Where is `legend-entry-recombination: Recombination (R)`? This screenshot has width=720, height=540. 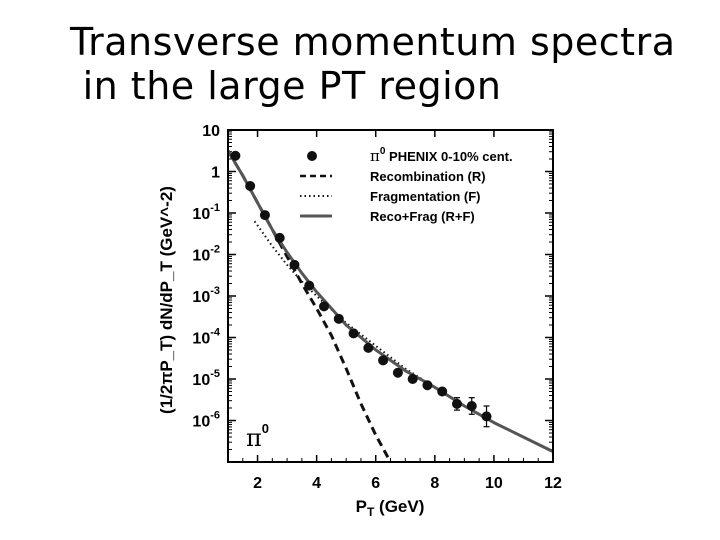 legend-entry-recombination: Recombination (R) is located at coordinates (393, 176).